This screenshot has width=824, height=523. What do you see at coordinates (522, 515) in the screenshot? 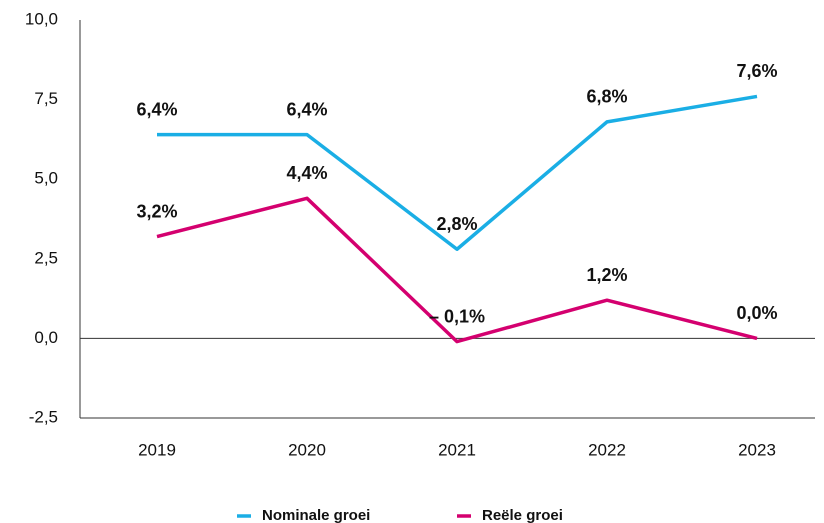
I see `legend-label: Reële groei` at bounding box center [522, 515].